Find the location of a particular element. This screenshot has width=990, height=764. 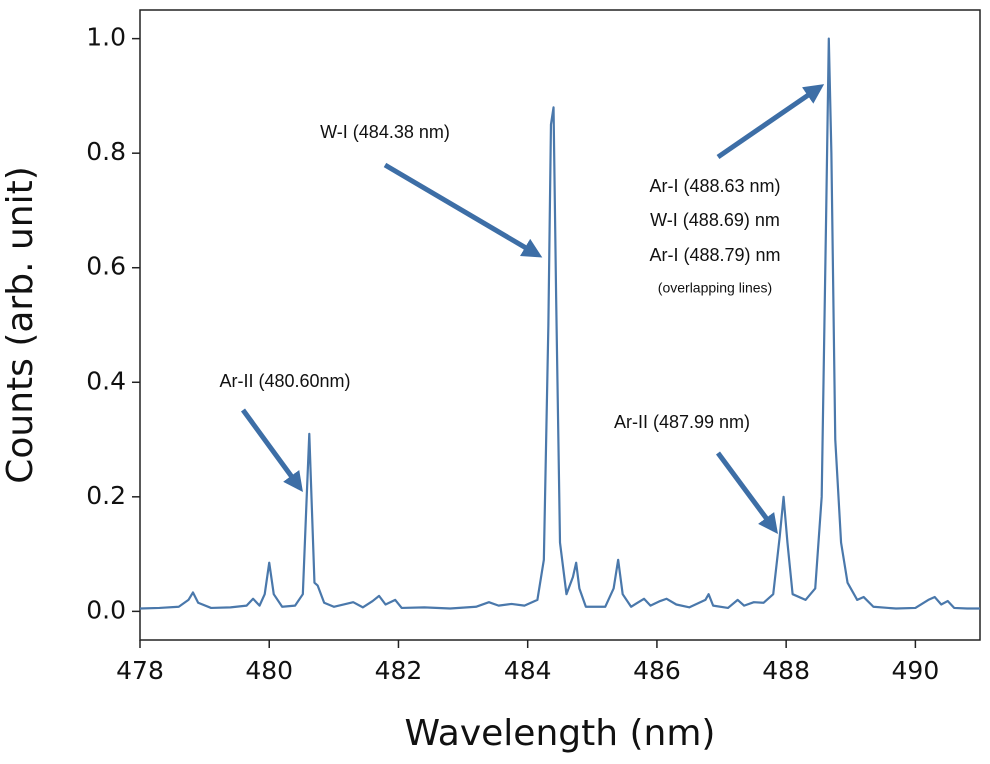

y-tick-label: 1.0 is located at coordinates (106, 37).